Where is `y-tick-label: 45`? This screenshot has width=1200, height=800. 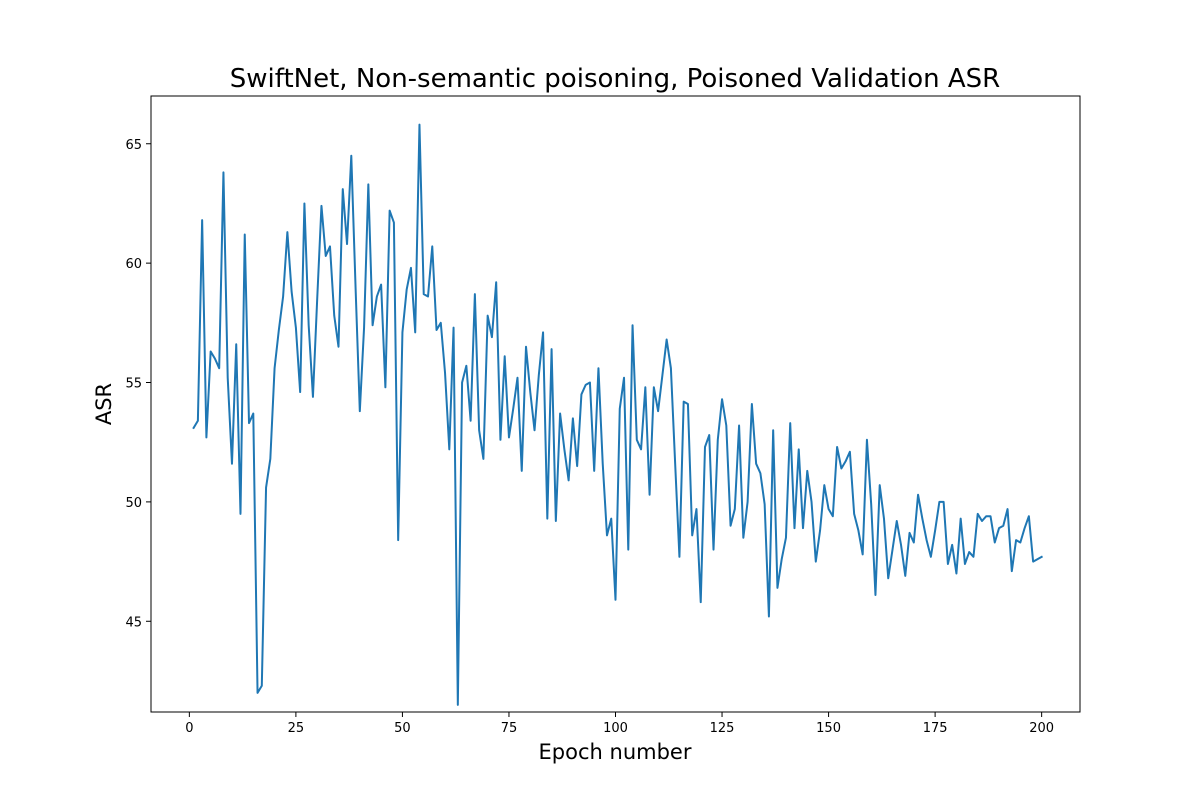
y-tick-label: 45 is located at coordinates (133, 622).